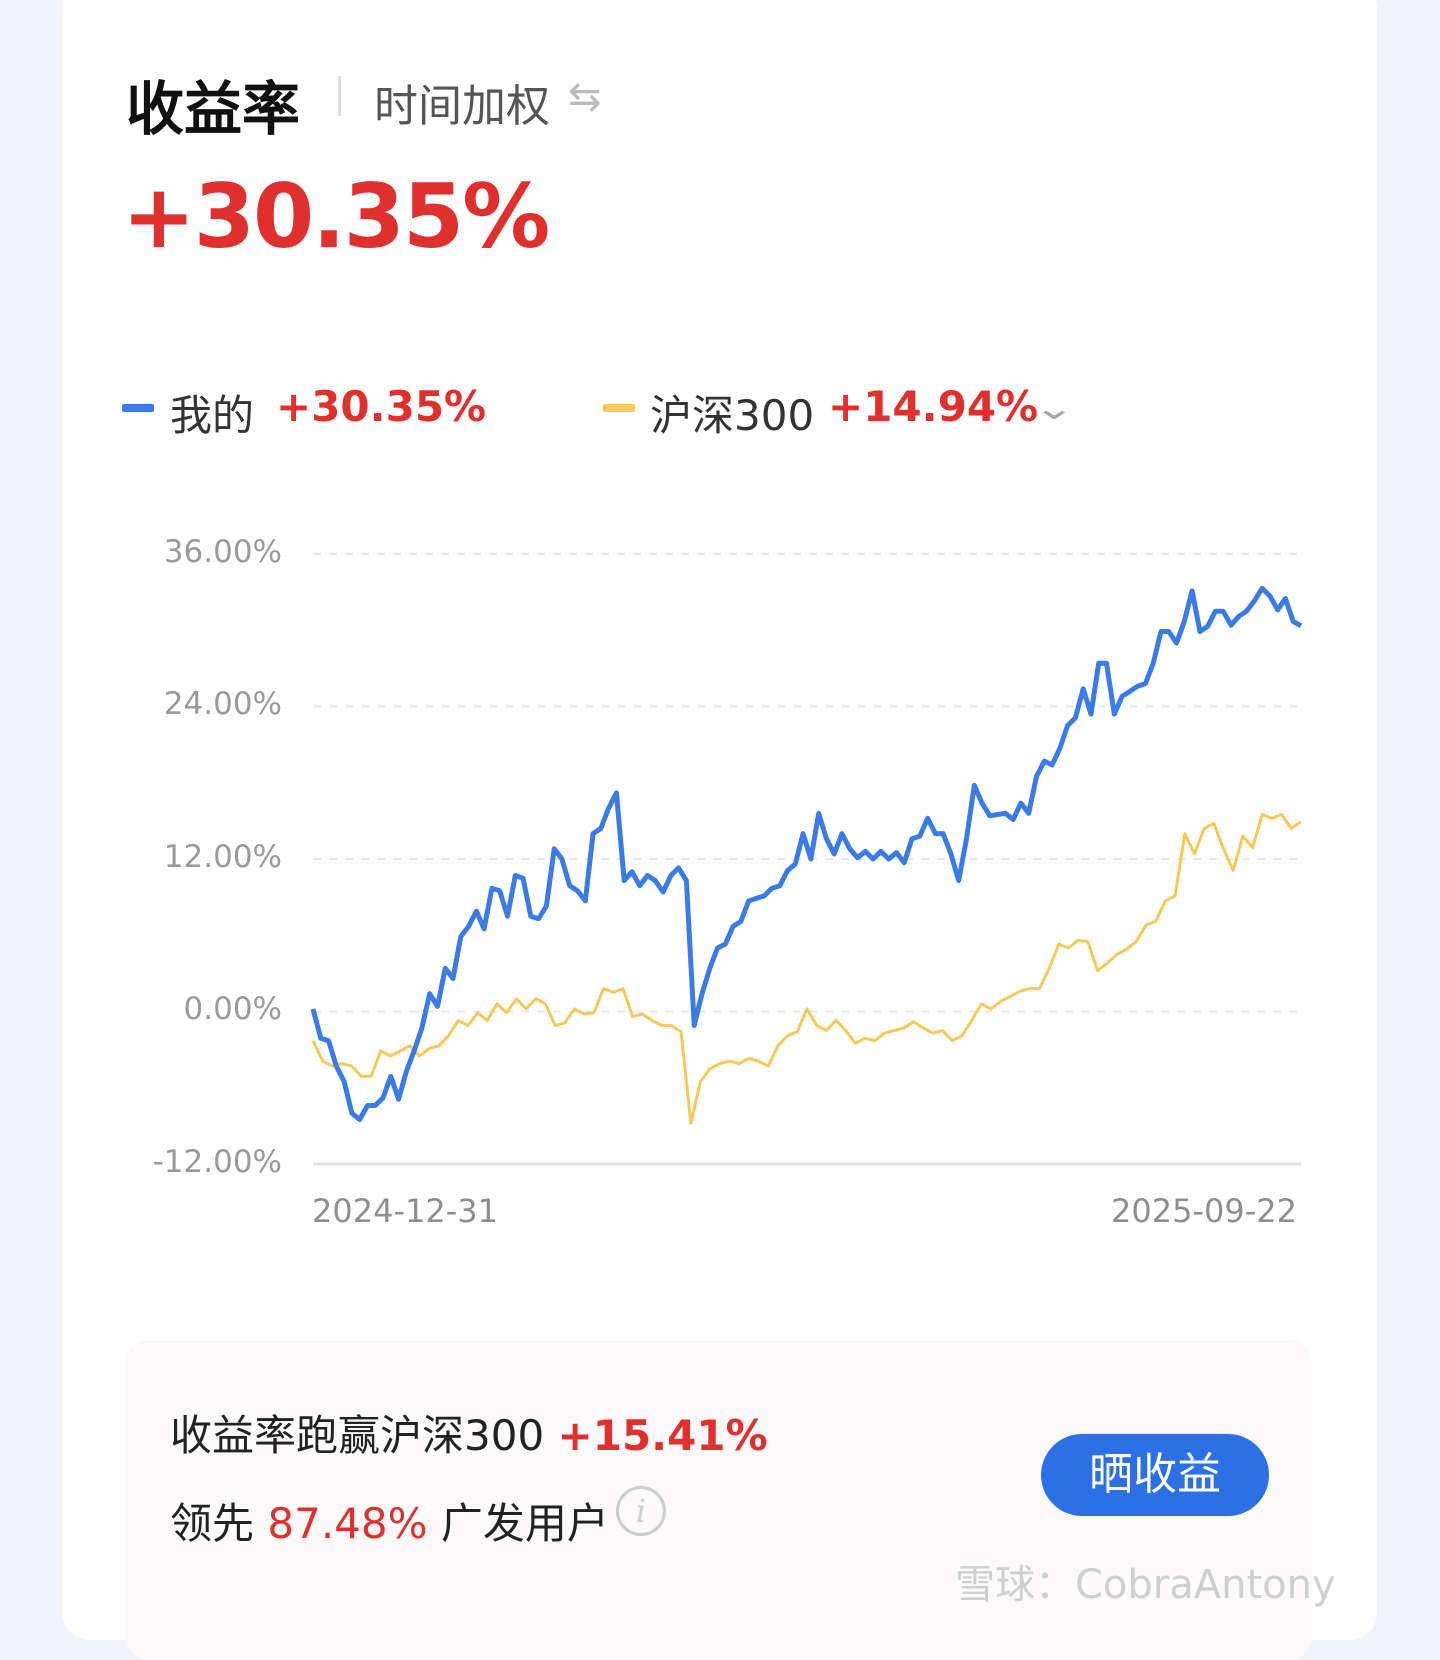  Describe the element at coordinates (662, 1435) in the screenshot. I see `beat-value: +15.41%` at that location.